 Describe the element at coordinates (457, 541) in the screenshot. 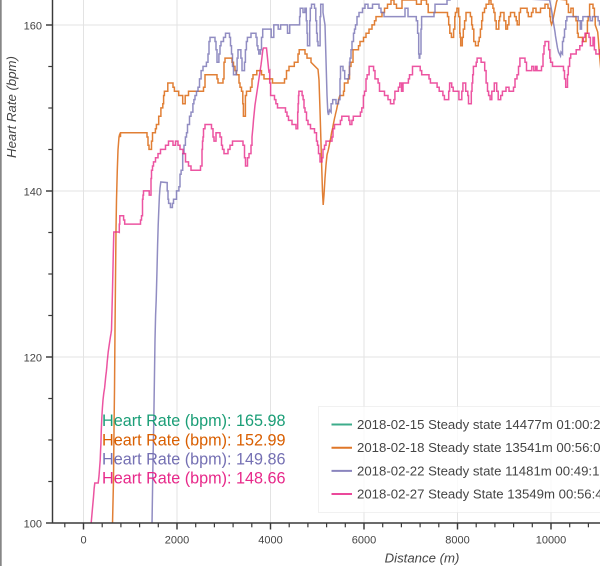

I see `svg-text: 8000` at that location.